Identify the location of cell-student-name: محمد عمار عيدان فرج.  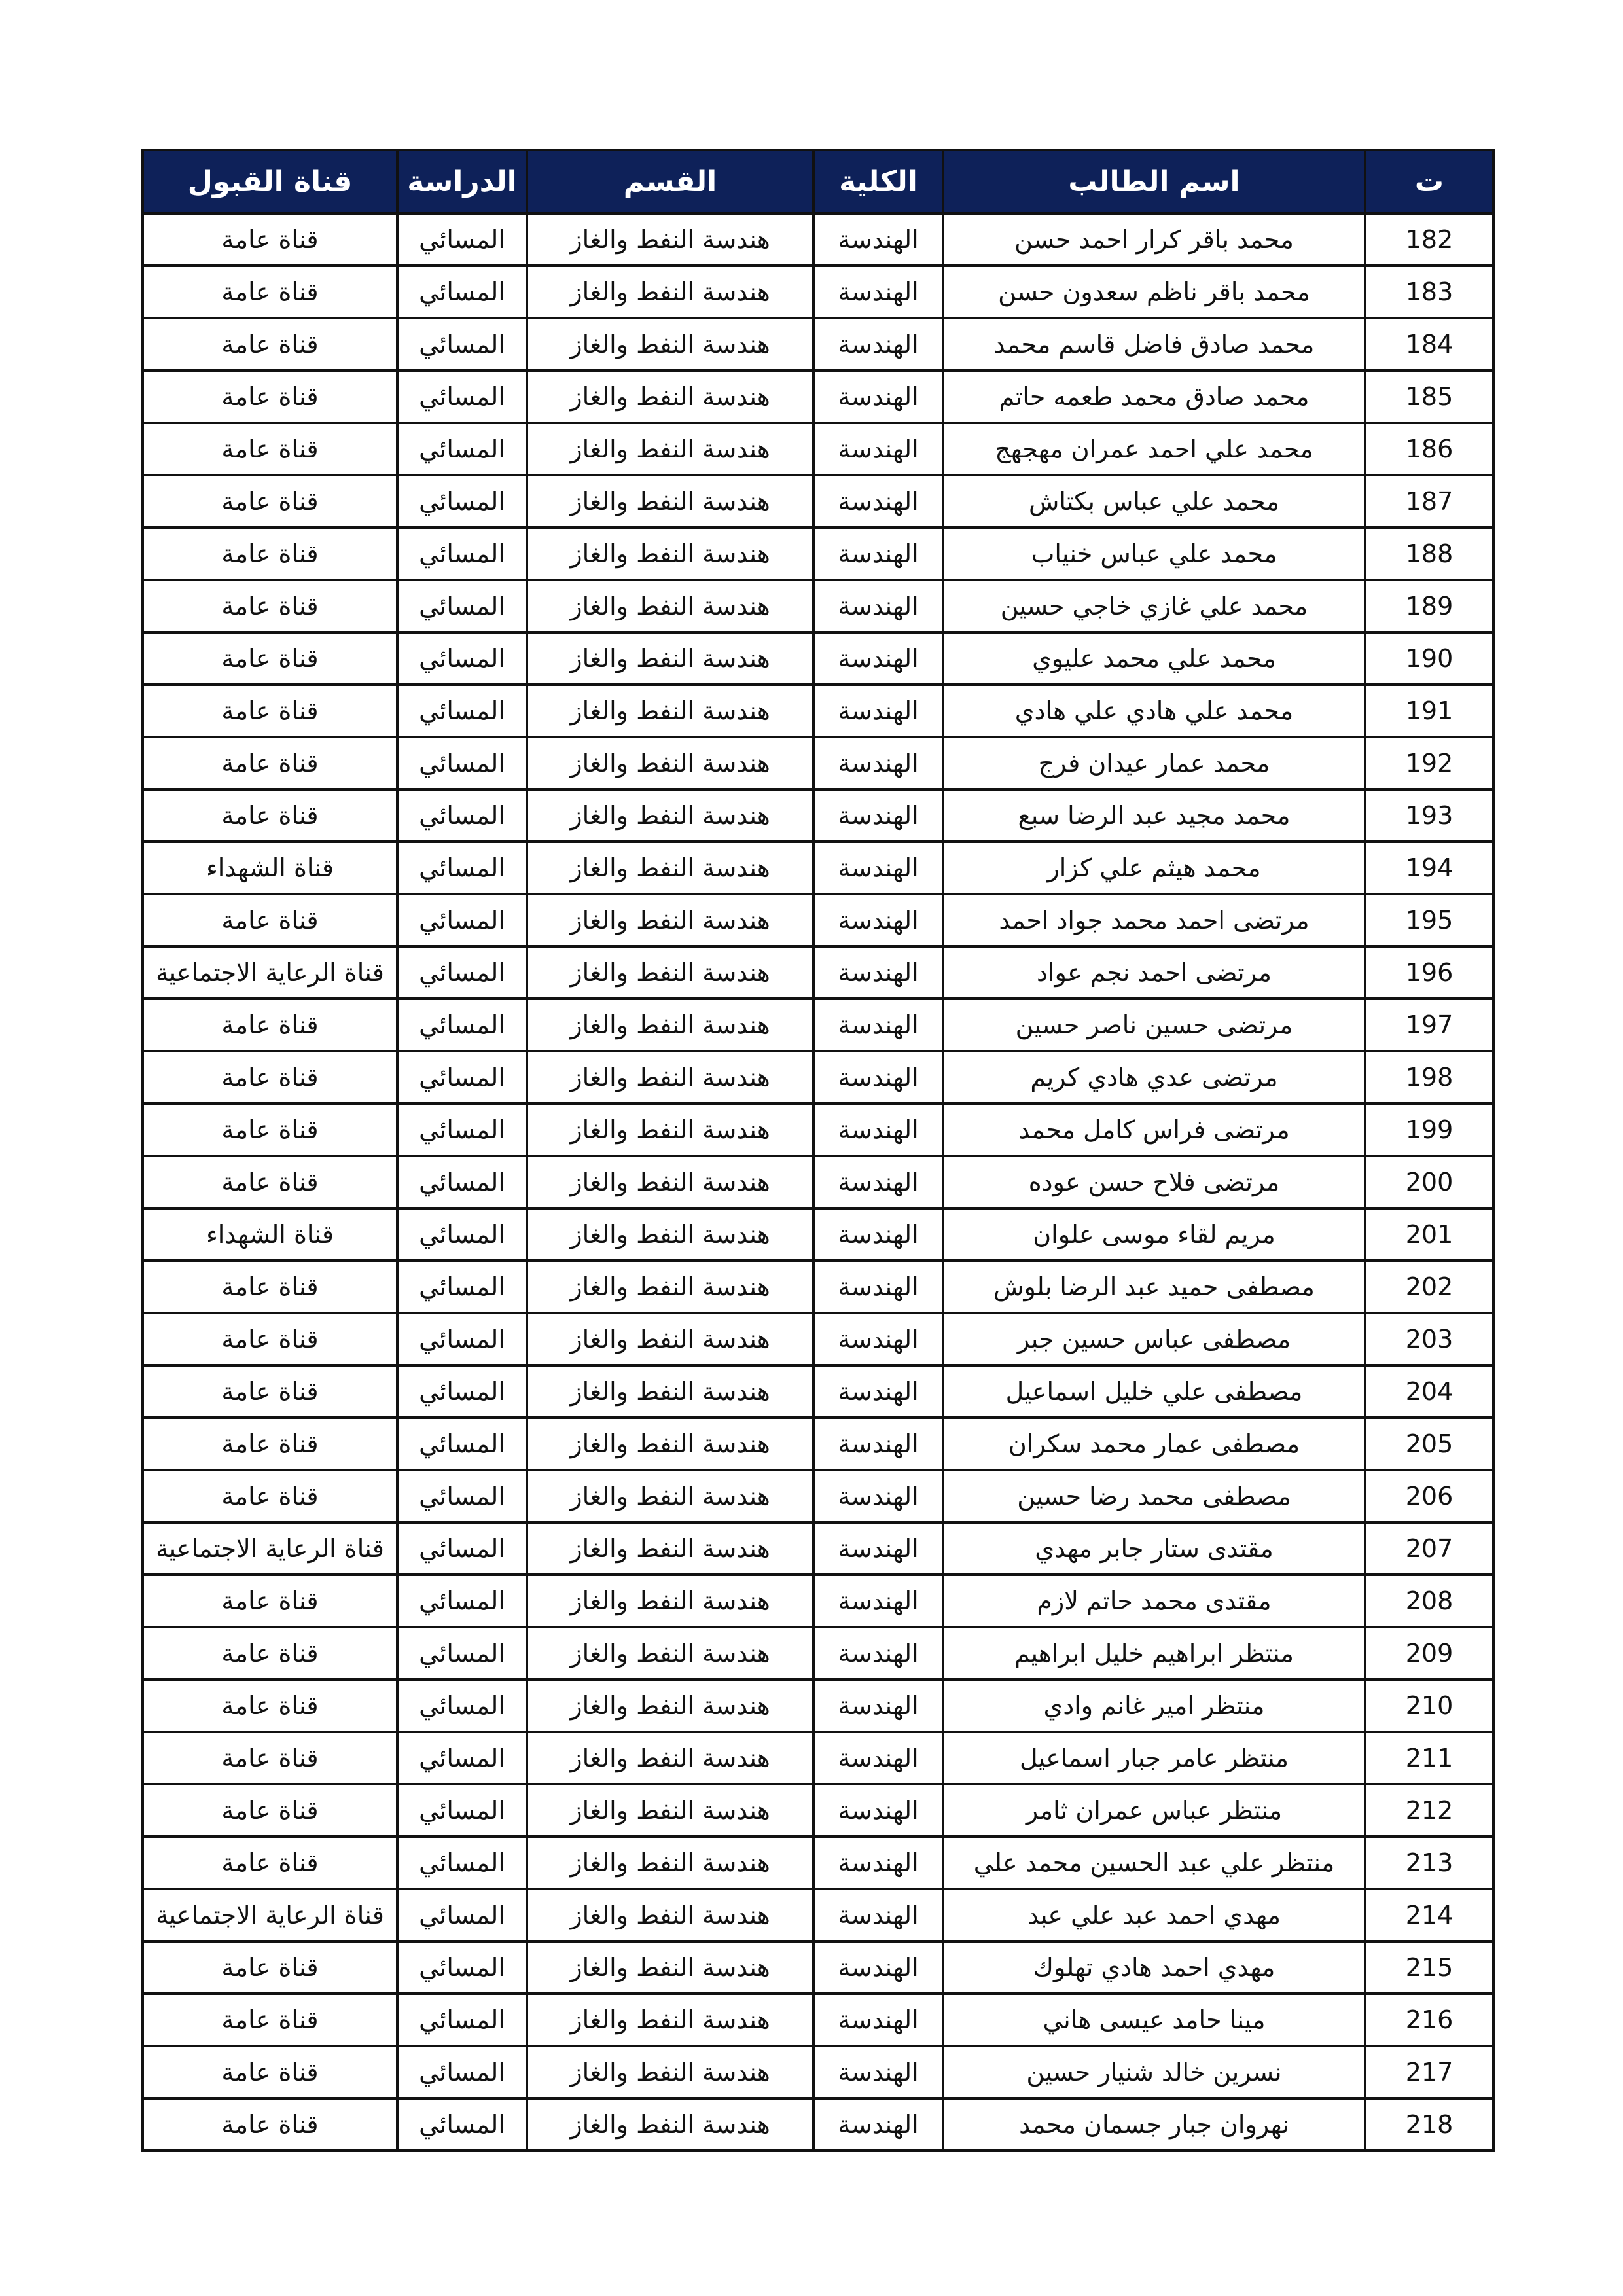
(1154, 763).